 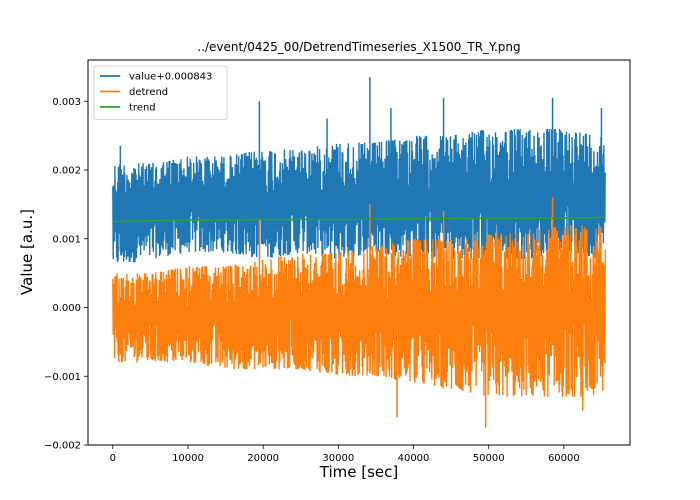 What do you see at coordinates (113, 458) in the screenshot?
I see `x-tick-label: 0` at bounding box center [113, 458].